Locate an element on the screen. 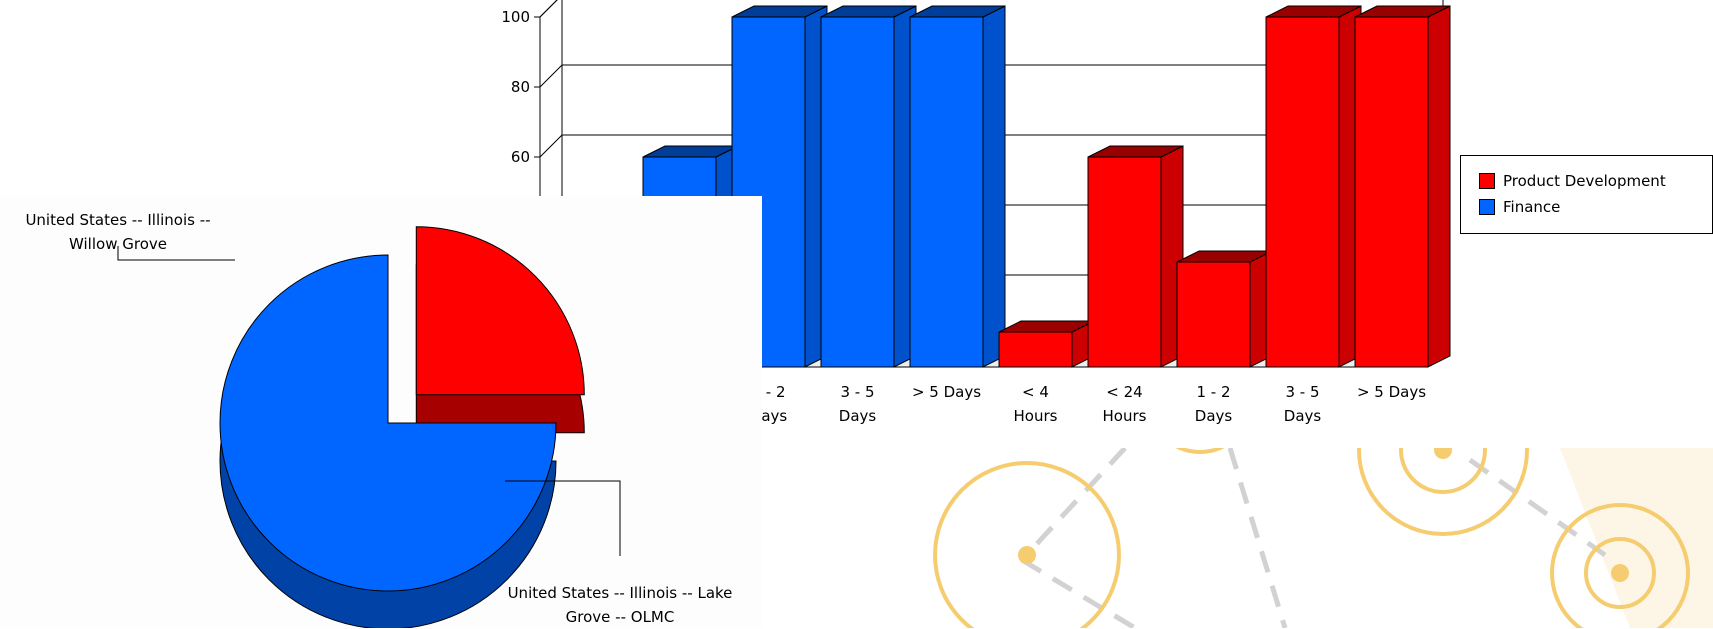 The image size is (1713, 629). product-development-bar-5-days is located at coordinates (1402, 186).